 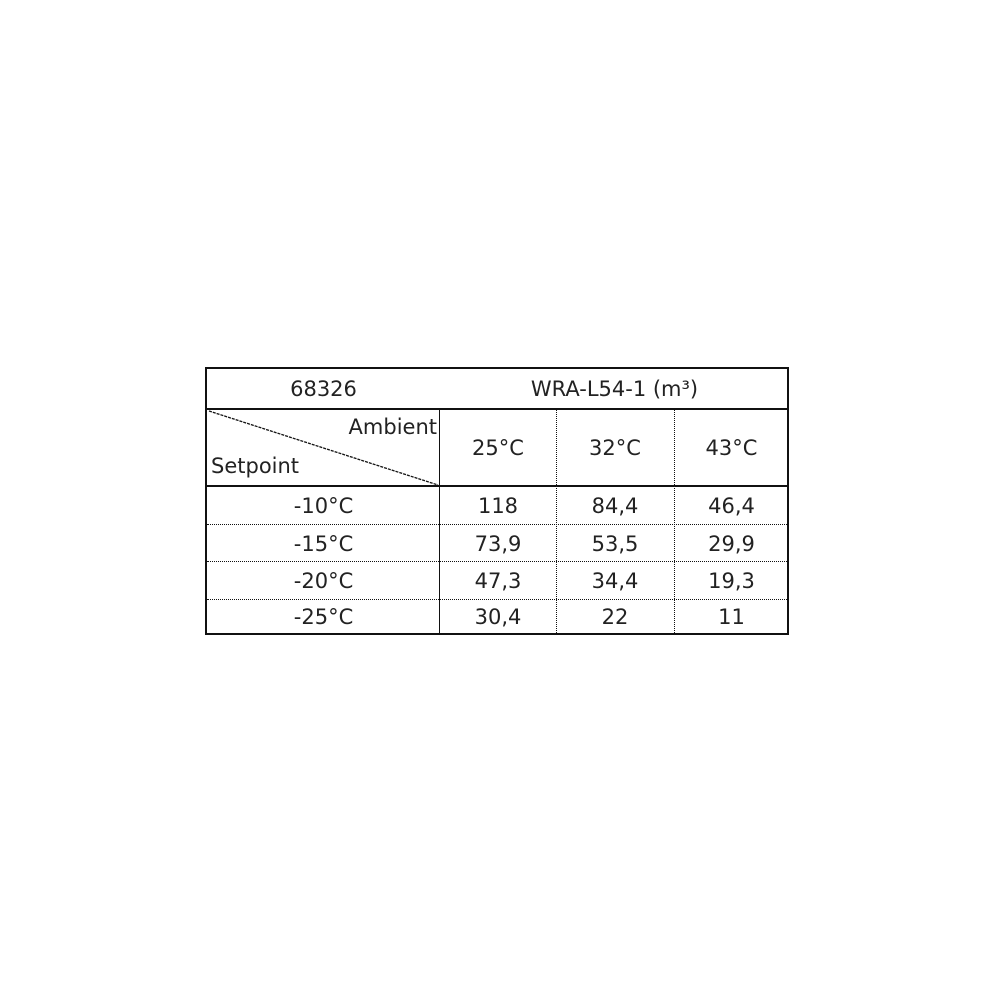 I want to click on value-cell: 73,9, so click(x=498, y=543).